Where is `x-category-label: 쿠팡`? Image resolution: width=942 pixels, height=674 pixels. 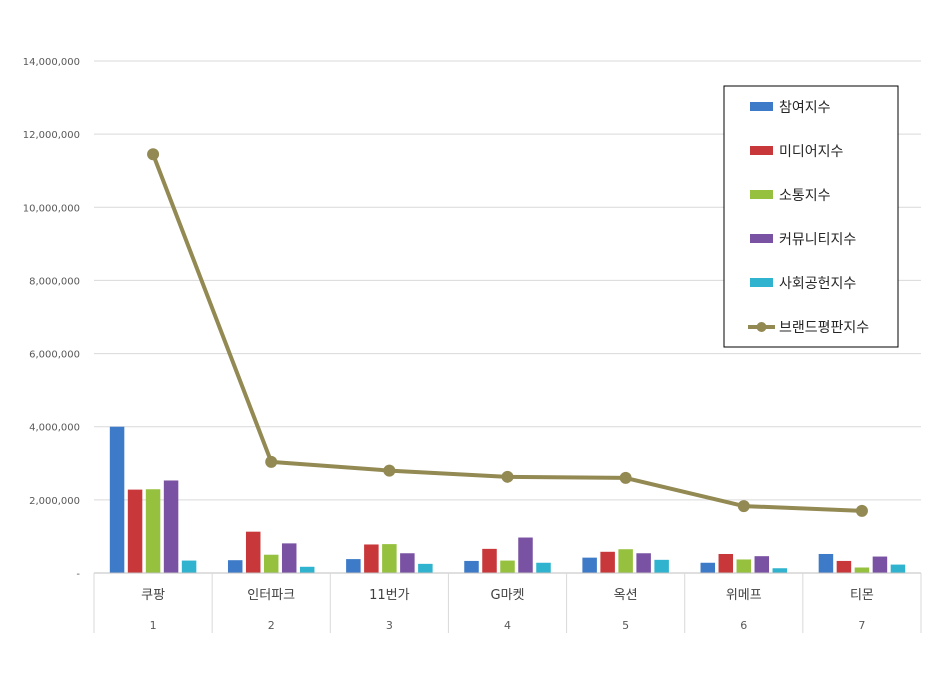 x-category-label: 쿠팡 is located at coordinates (153, 595).